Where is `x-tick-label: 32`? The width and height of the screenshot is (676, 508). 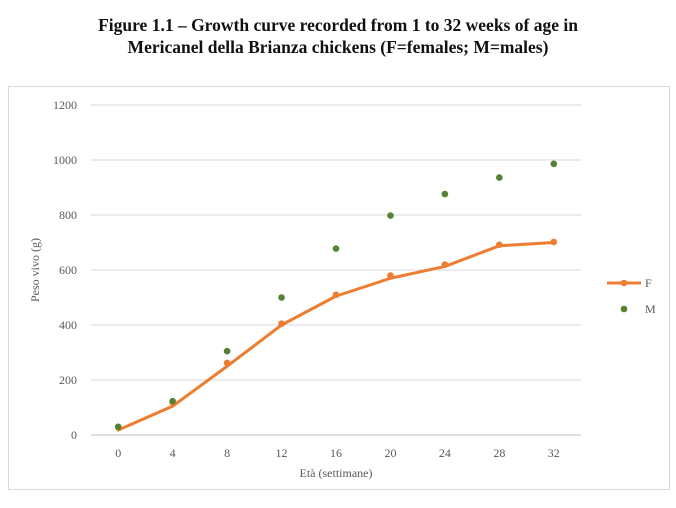 x-tick-label: 32 is located at coordinates (554, 453).